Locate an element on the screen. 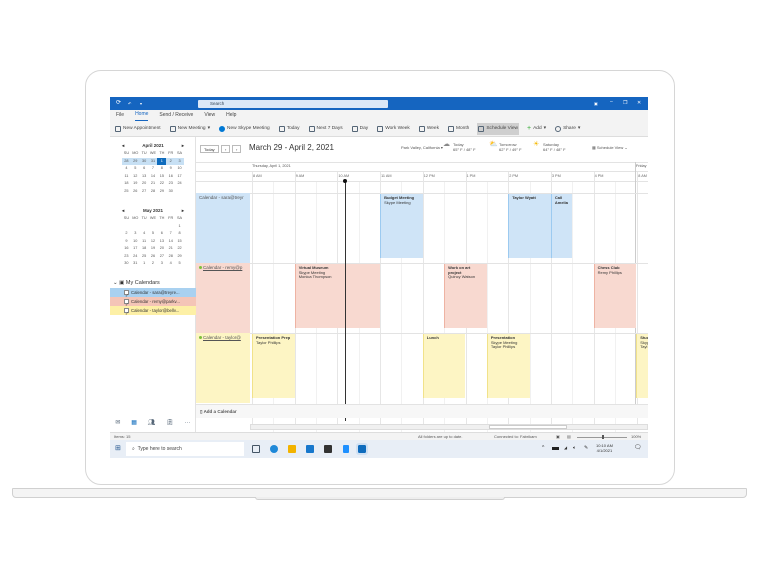 The height and width of the screenshot is (569, 759). today-button: Today is located at coordinates (289, 129).